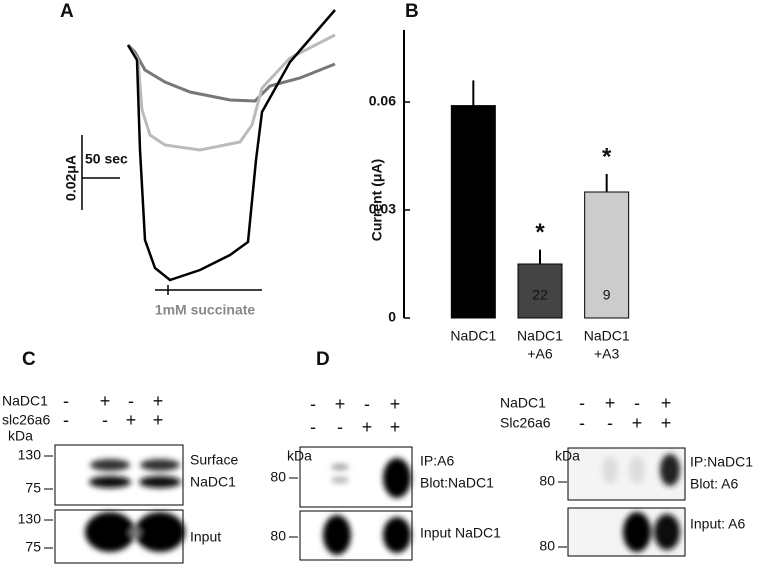 Image resolution: width=762 pixels, height=565 pixels. I want to click on blot, so click(119, 475).